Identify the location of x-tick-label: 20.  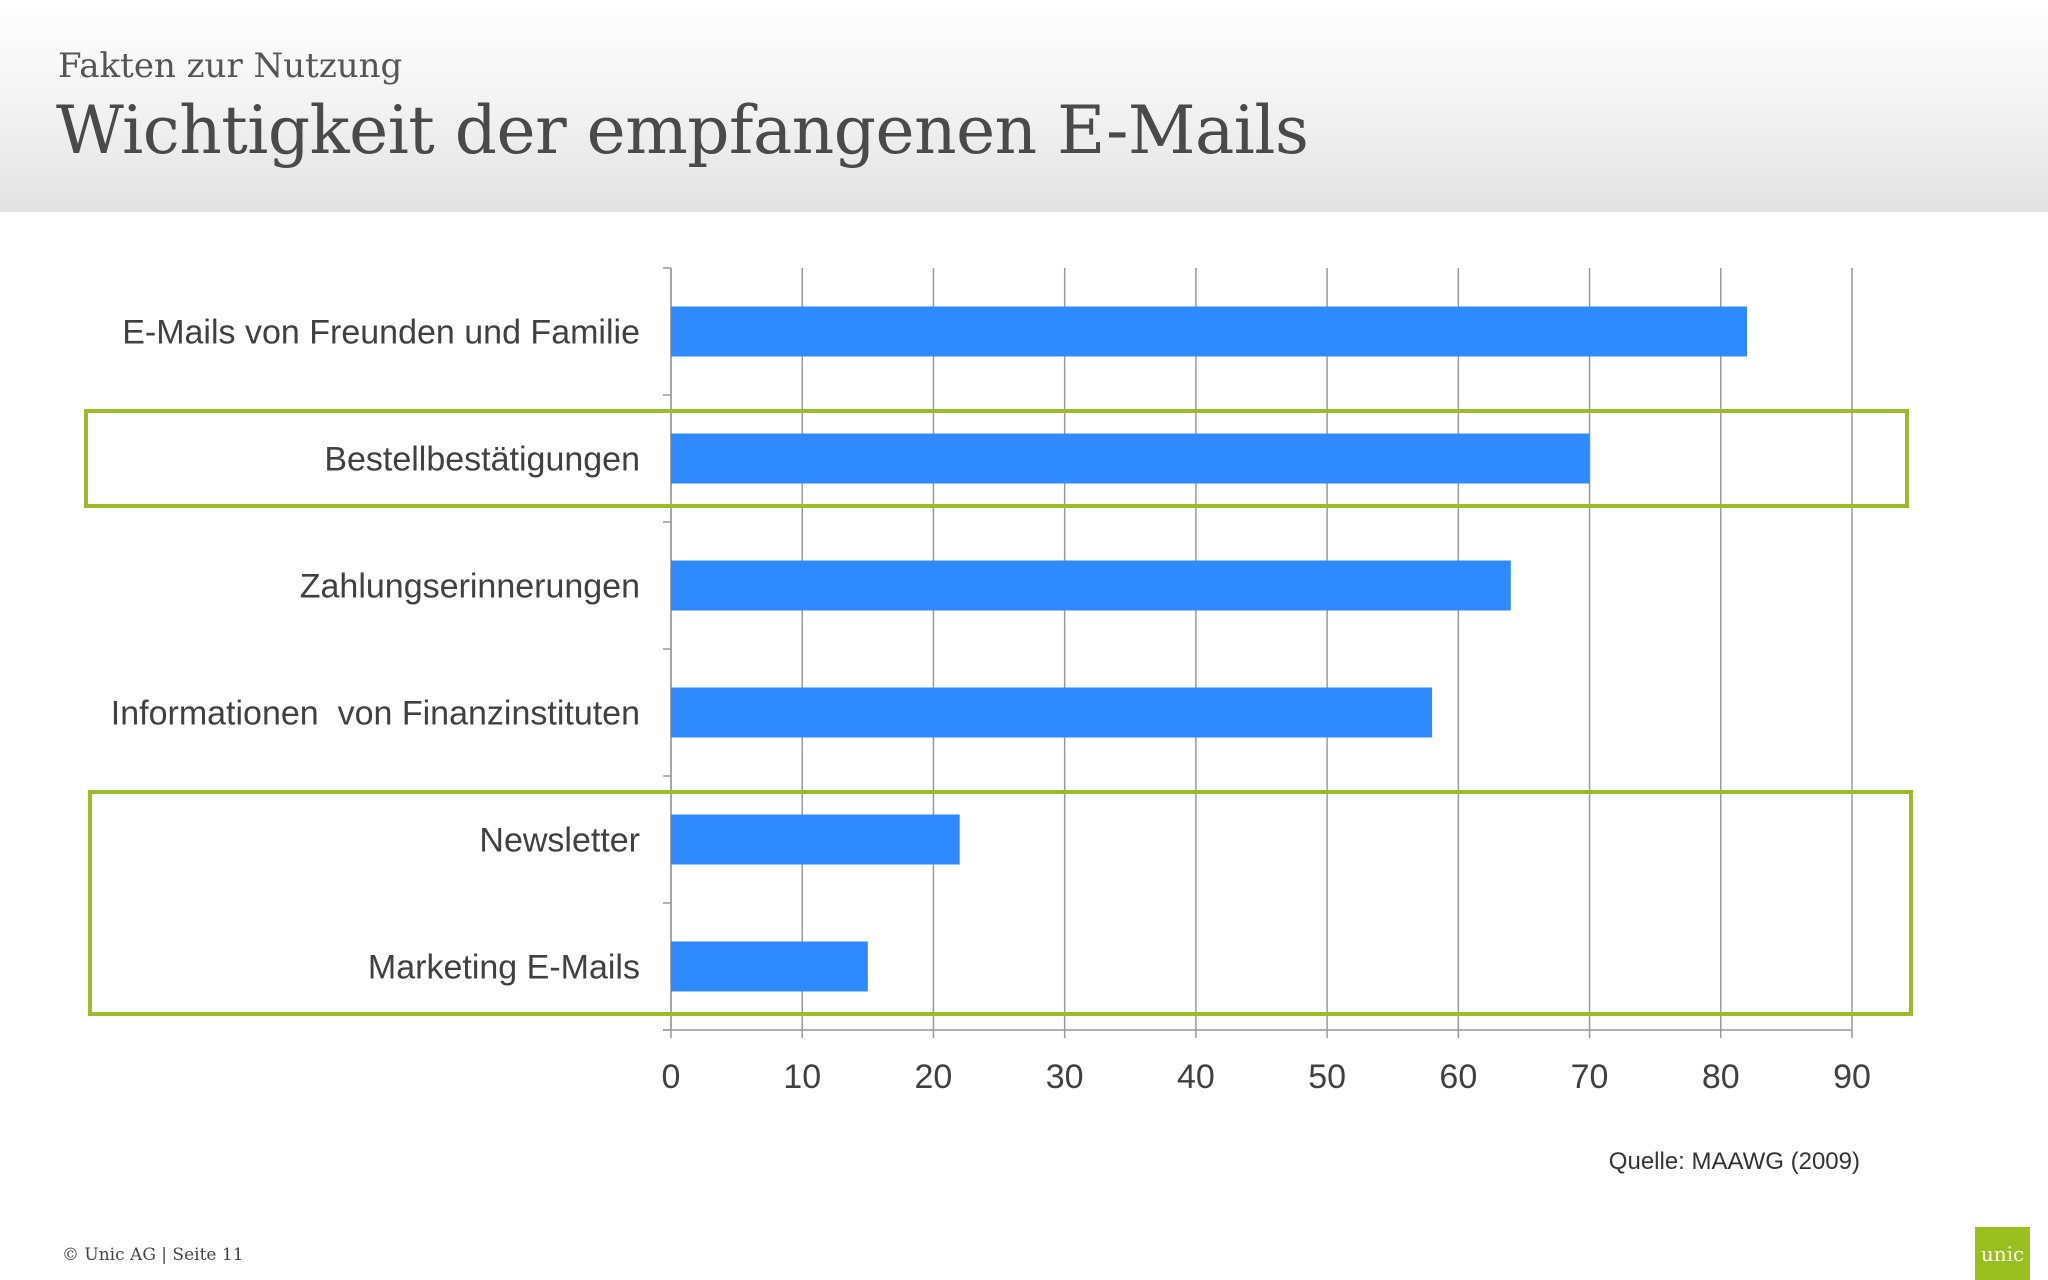
(934, 1077).